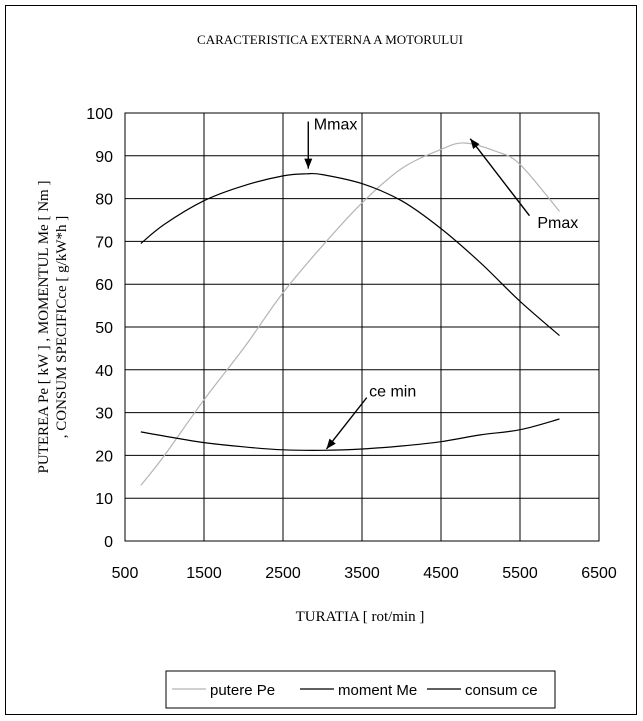 This screenshot has width=643, height=721. I want to click on y-tick-label: 90, so click(104, 157).